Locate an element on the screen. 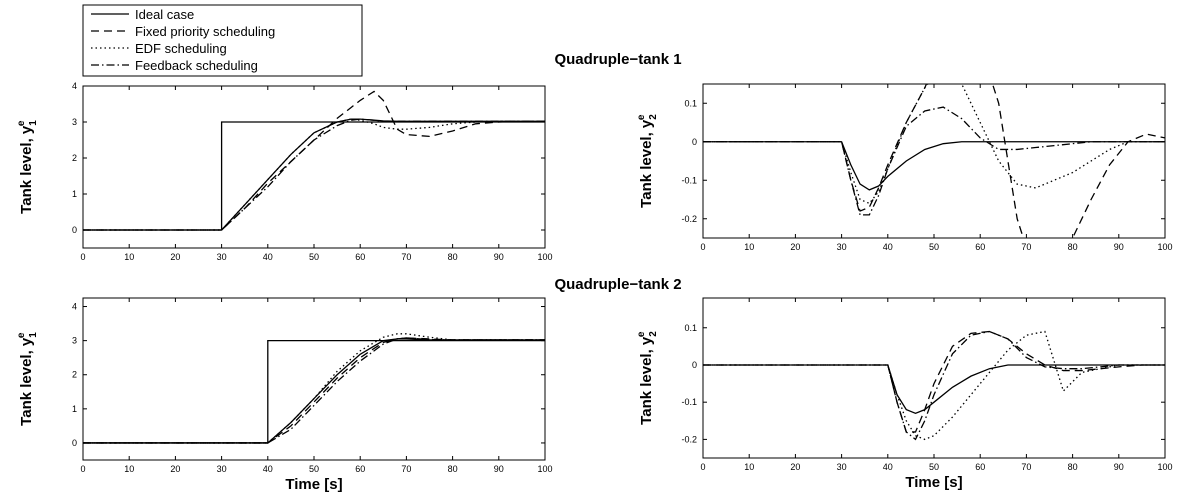  legend-box is located at coordinates (222, 40).